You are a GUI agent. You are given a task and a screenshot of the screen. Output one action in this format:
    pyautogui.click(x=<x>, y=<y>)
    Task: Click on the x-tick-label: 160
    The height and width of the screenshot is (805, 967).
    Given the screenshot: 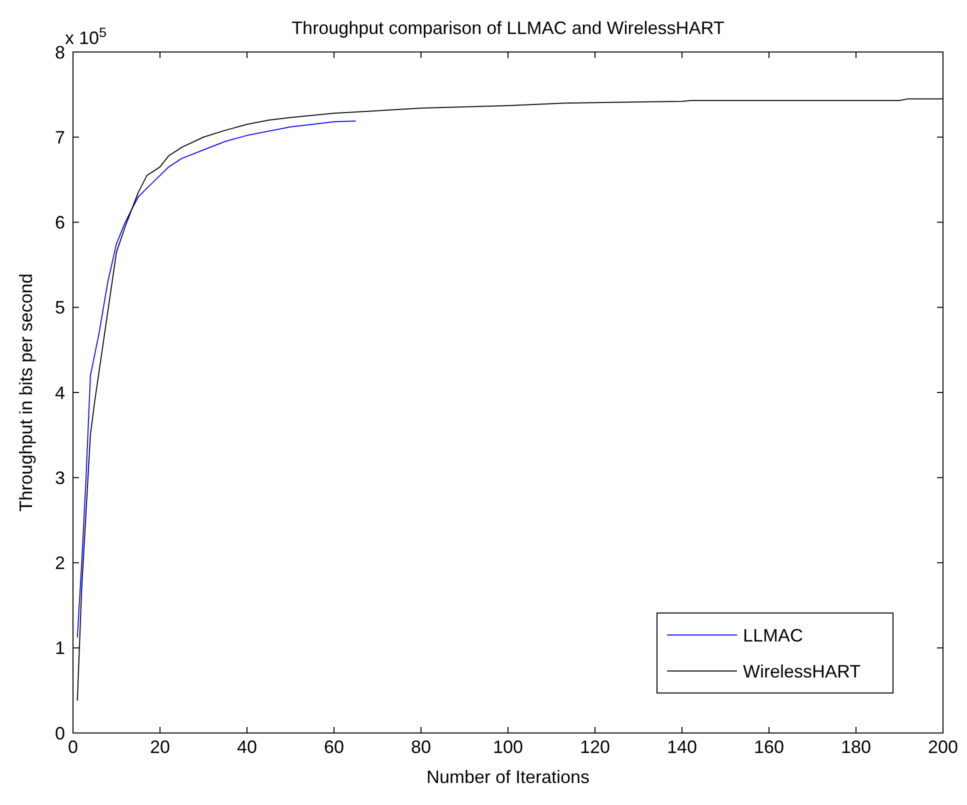 What is the action you would take?
    pyautogui.click(x=769, y=747)
    